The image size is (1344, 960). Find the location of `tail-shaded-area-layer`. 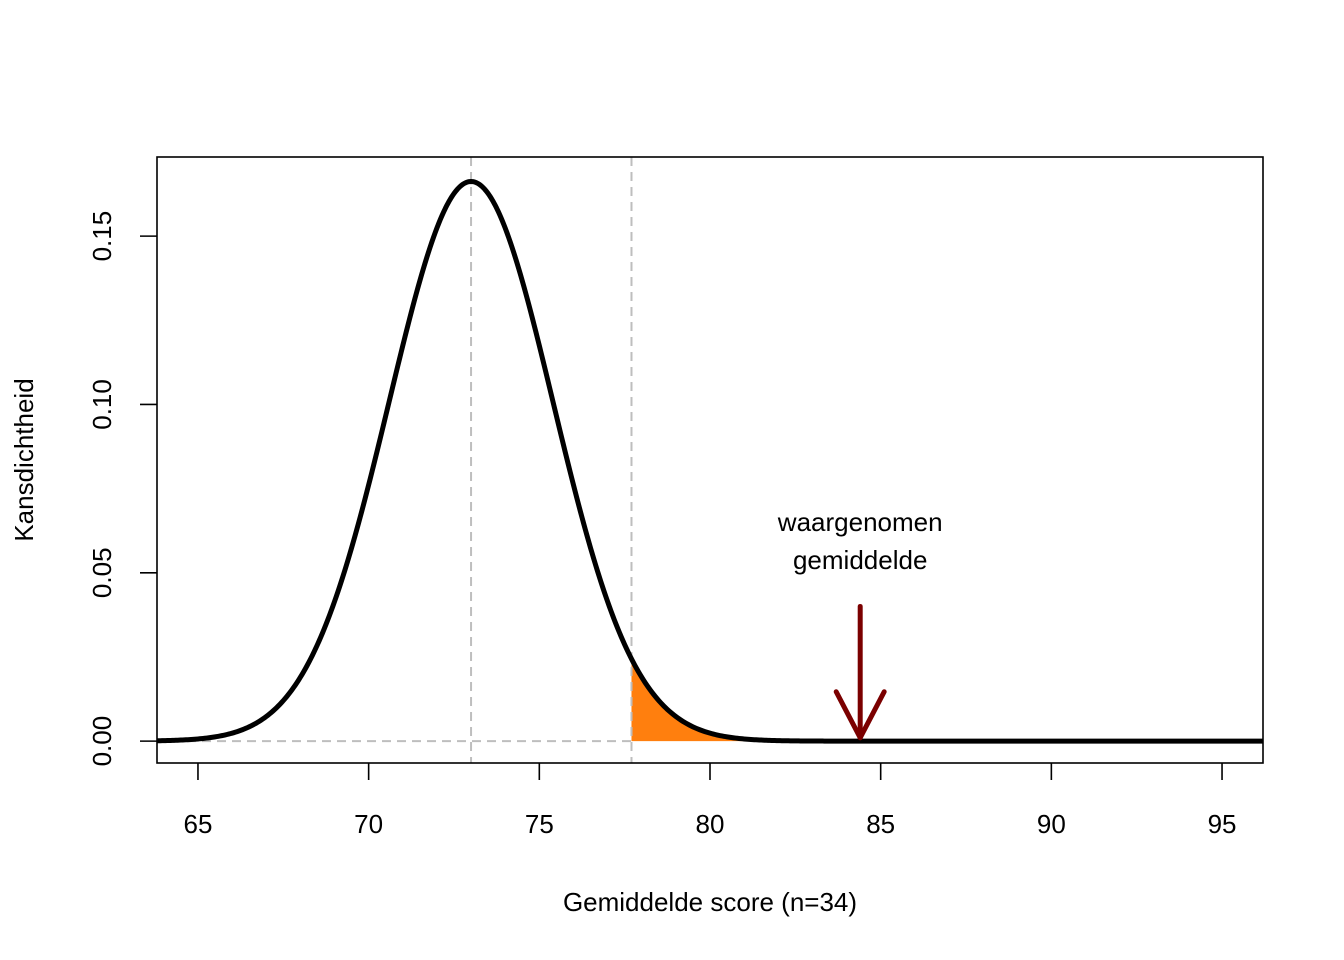

tail-shaded-area-layer is located at coordinates (947, 700).